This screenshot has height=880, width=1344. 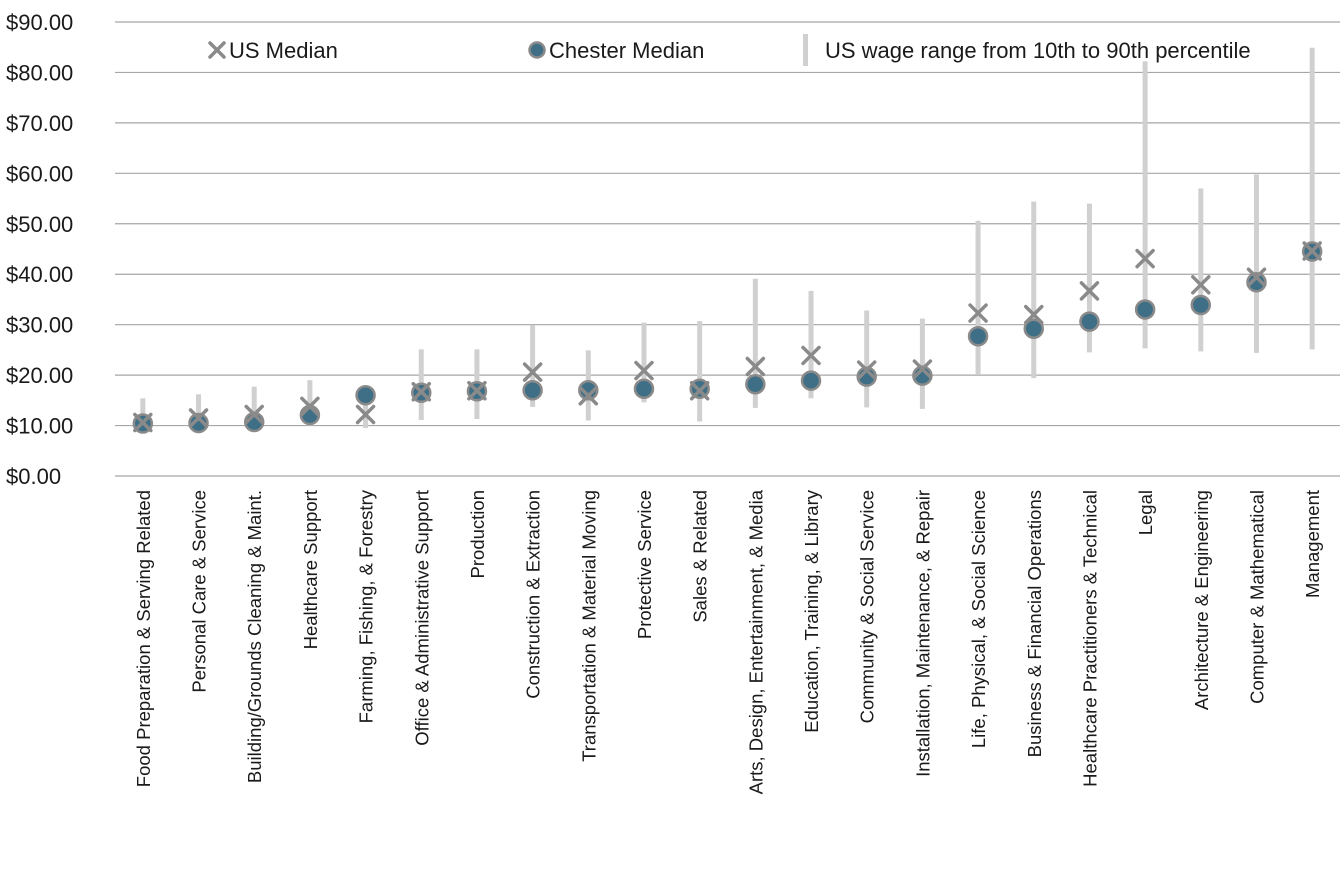 I want to click on category-label: Computer & Mathematical, so click(x=1256, y=597).